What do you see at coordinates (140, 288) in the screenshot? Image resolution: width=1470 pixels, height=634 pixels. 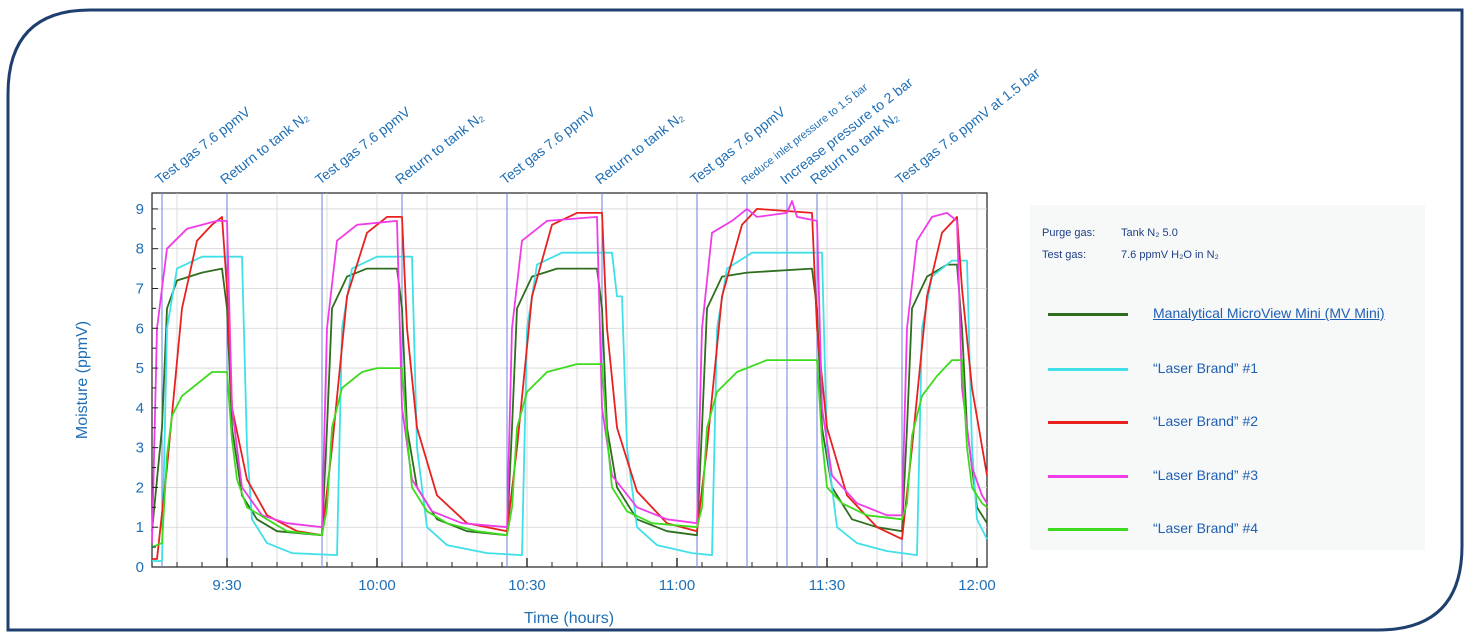 I see `y-tick-label: 7` at bounding box center [140, 288].